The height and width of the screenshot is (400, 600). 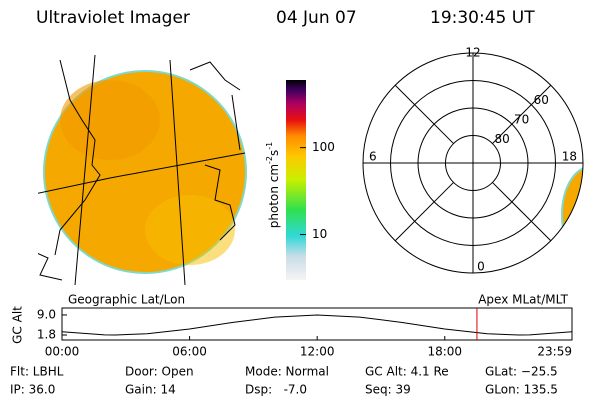 What do you see at coordinates (521, 372) in the screenshot?
I see `info-field: GLat: −25.5` at bounding box center [521, 372].